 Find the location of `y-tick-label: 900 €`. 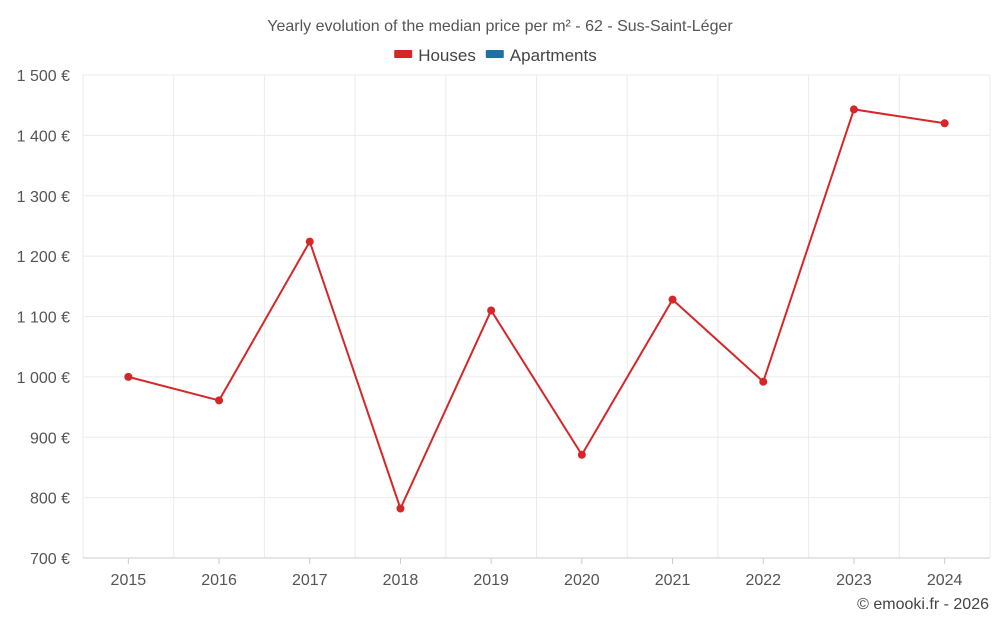

y-tick-label: 900 € is located at coordinates (50, 438).